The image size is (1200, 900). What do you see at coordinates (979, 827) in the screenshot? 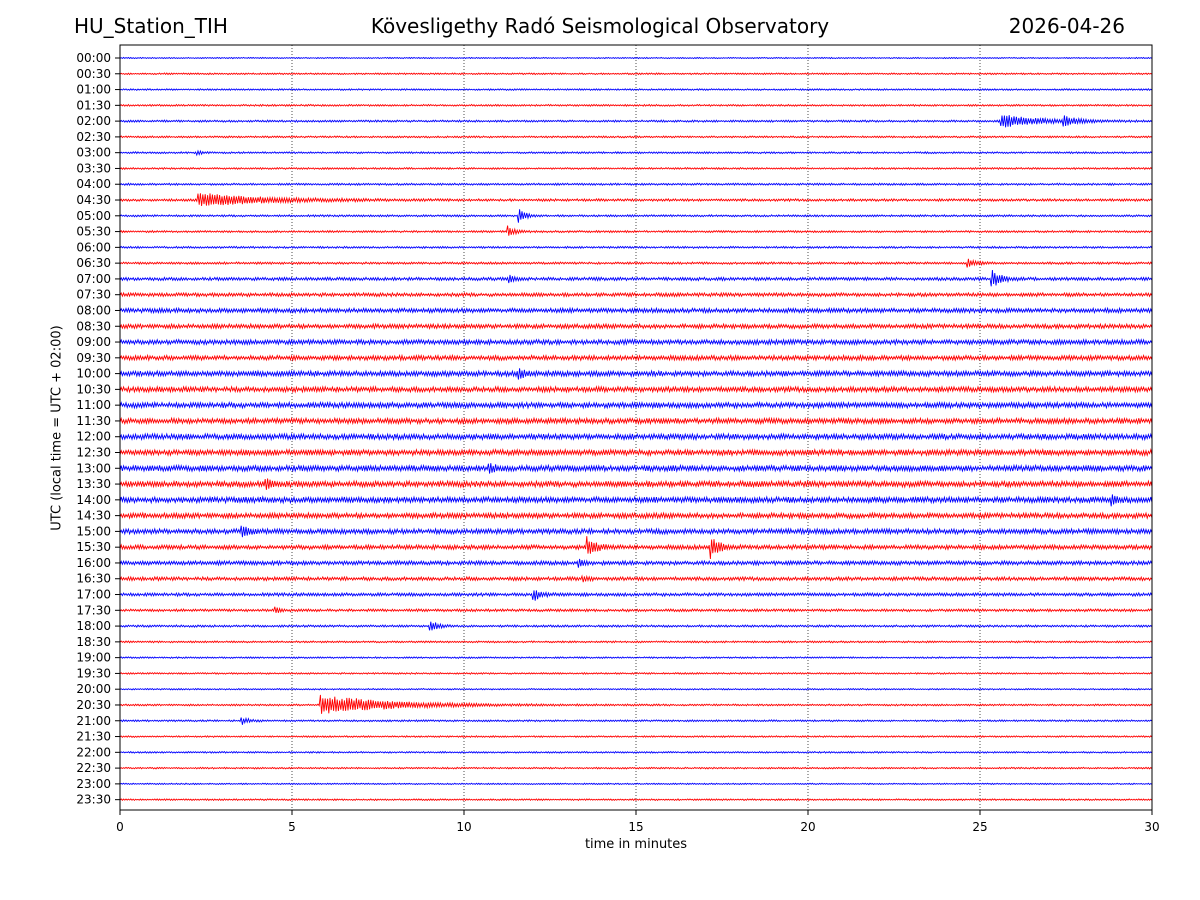
I see `x-tick-label: 25` at bounding box center [979, 827].